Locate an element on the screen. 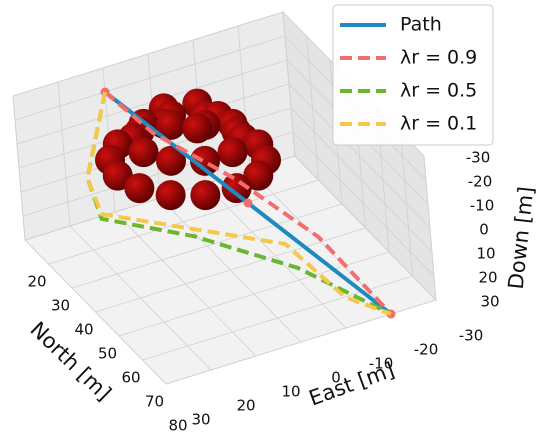 This screenshot has width=540, height=435. x-tick-label: 80 is located at coordinates (177, 426).